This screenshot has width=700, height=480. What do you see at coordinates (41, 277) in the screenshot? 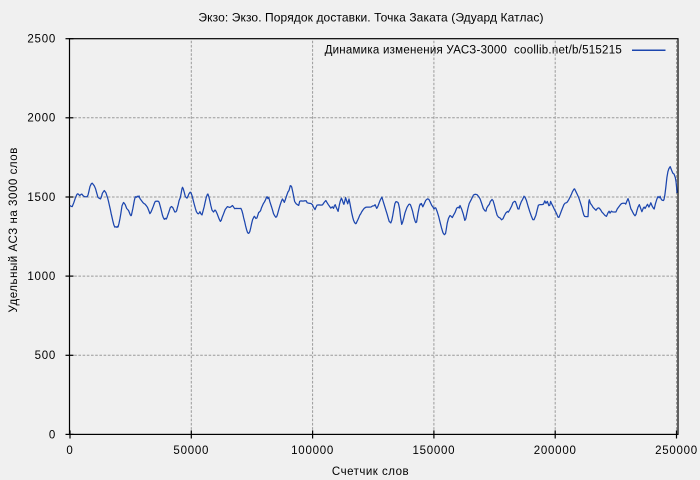
I see `svg-text: 1000` at bounding box center [41, 277].